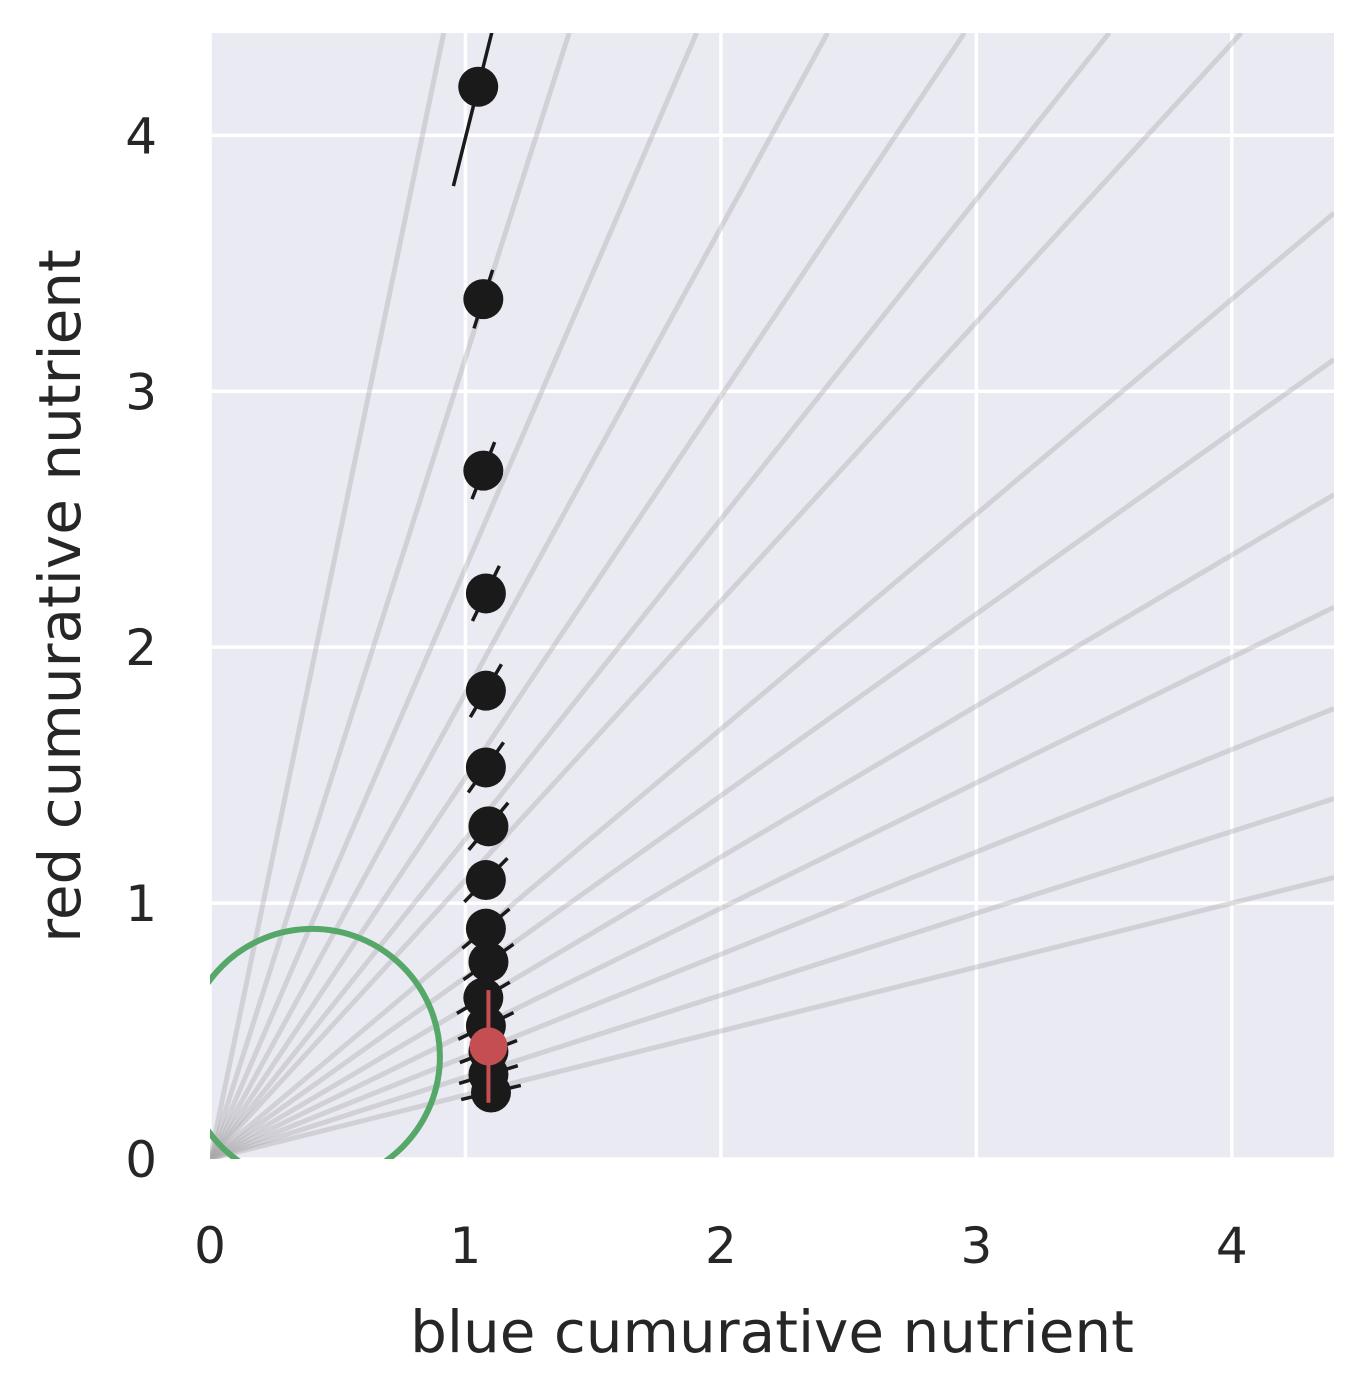  Describe the element at coordinates (1232, 1246) in the screenshot. I see `x-tick-label: 4` at that location.